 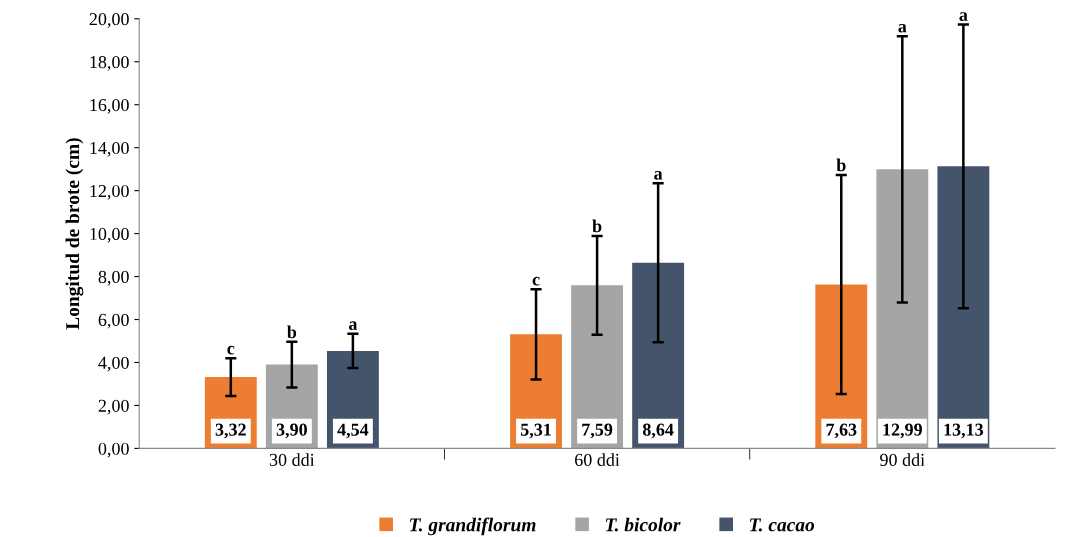 What do you see at coordinates (597, 459) in the screenshot?
I see `x-tick-label: 60 ddi` at bounding box center [597, 459].